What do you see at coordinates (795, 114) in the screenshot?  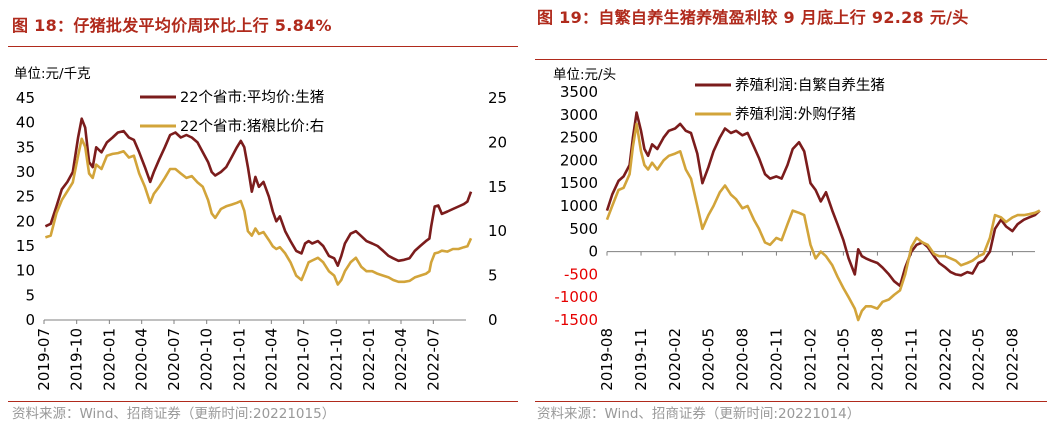 I see `legend-label: 养殖利润:外购仔猪` at bounding box center [795, 114].